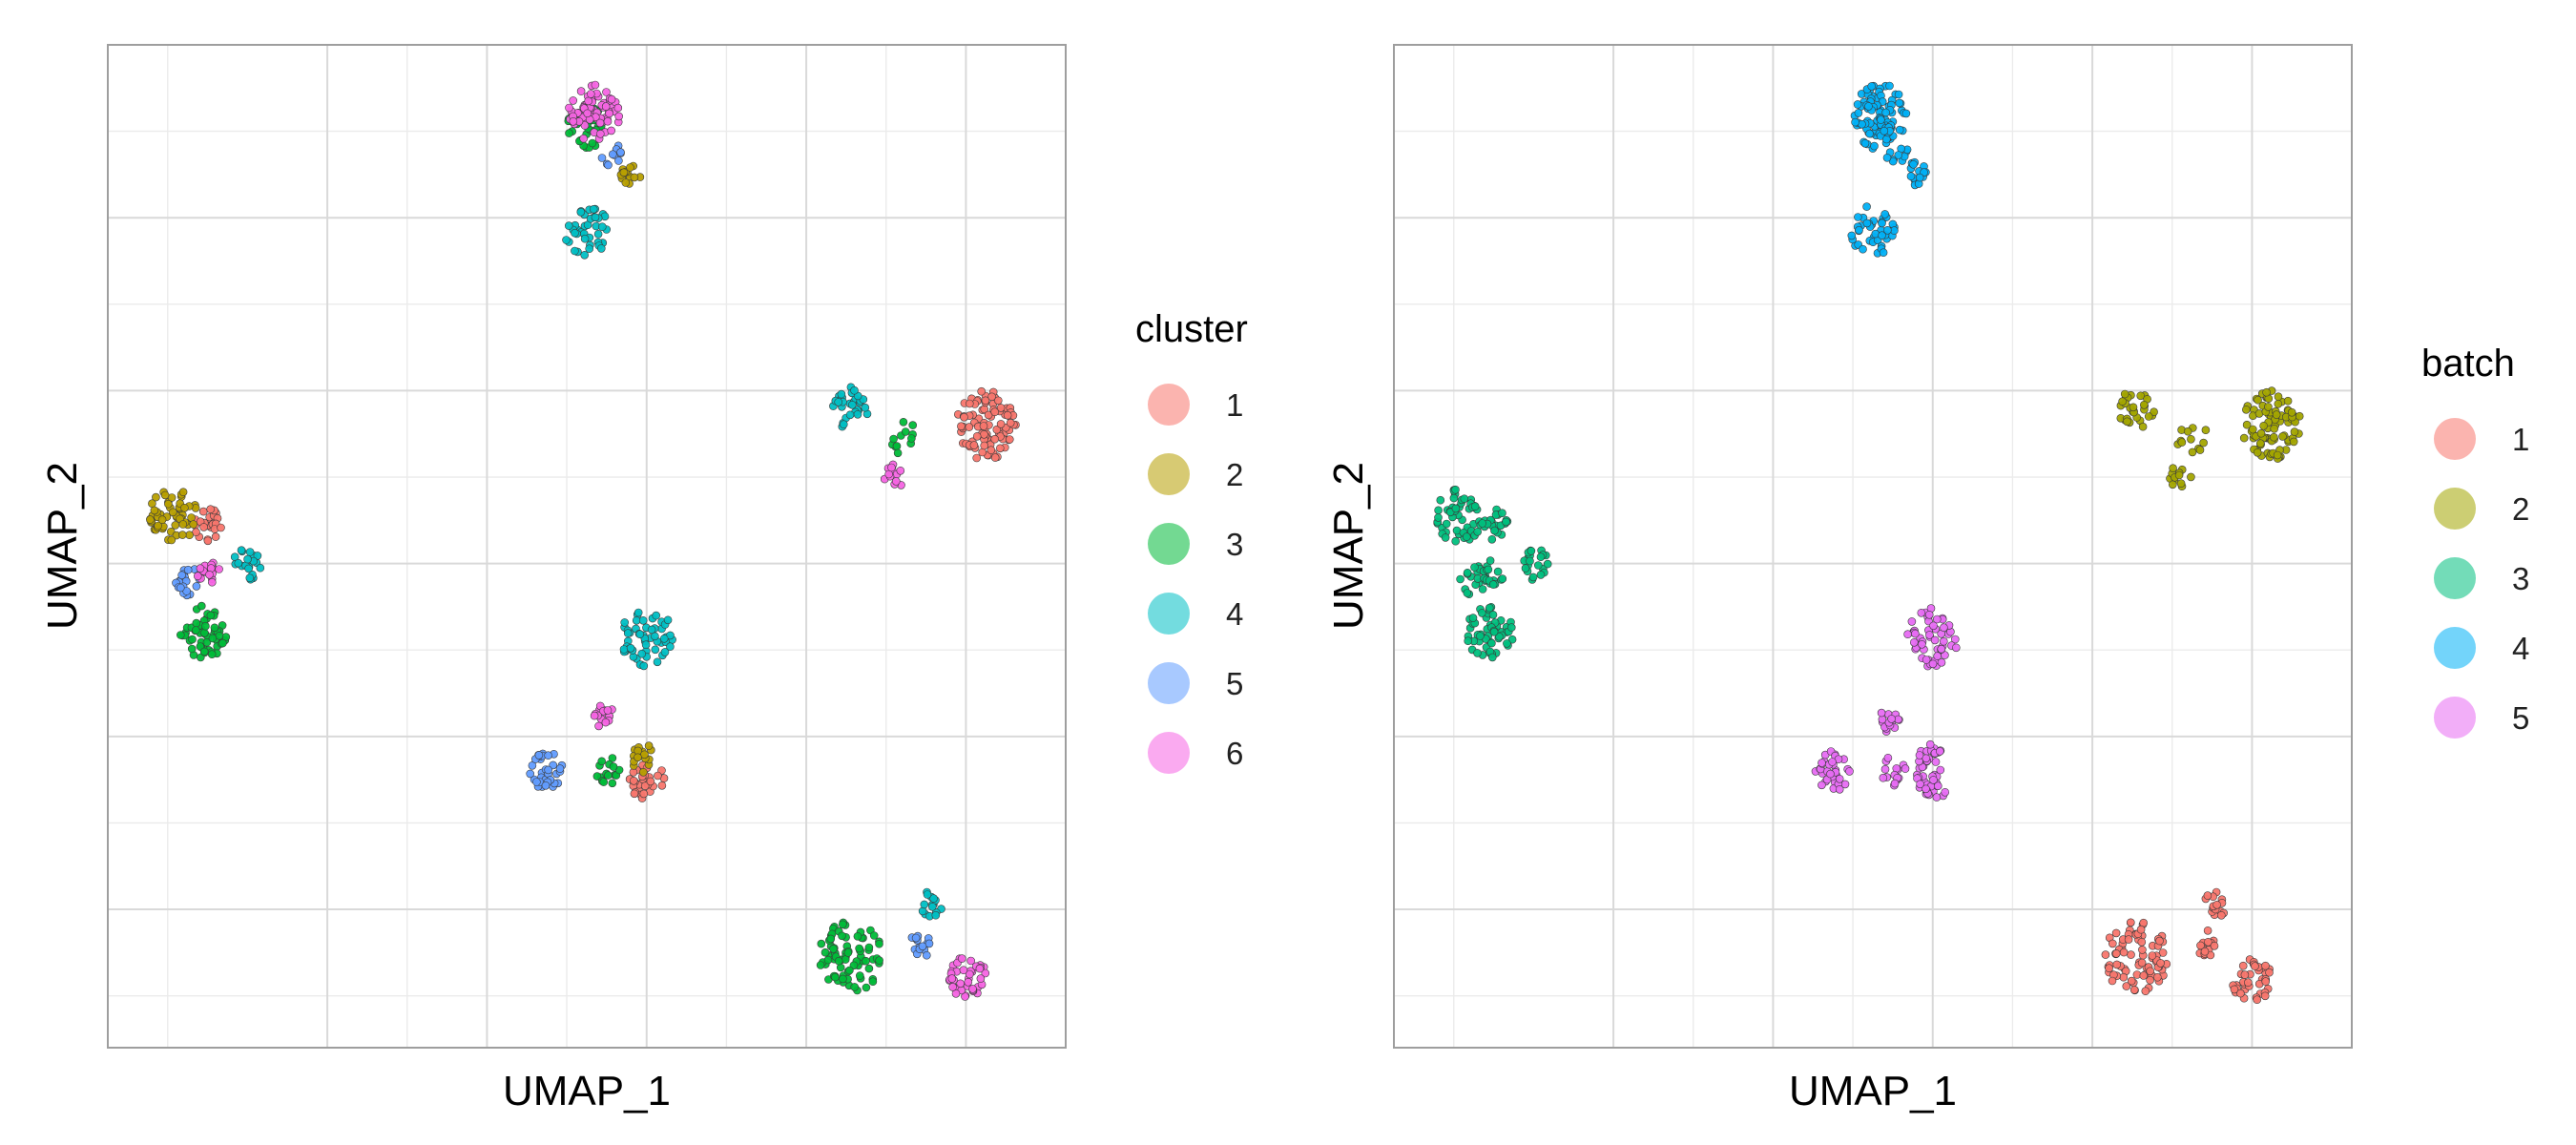 The height and width of the screenshot is (1145, 2576). Describe the element at coordinates (1234, 683) in the screenshot. I see `legend-label: 5` at that location.